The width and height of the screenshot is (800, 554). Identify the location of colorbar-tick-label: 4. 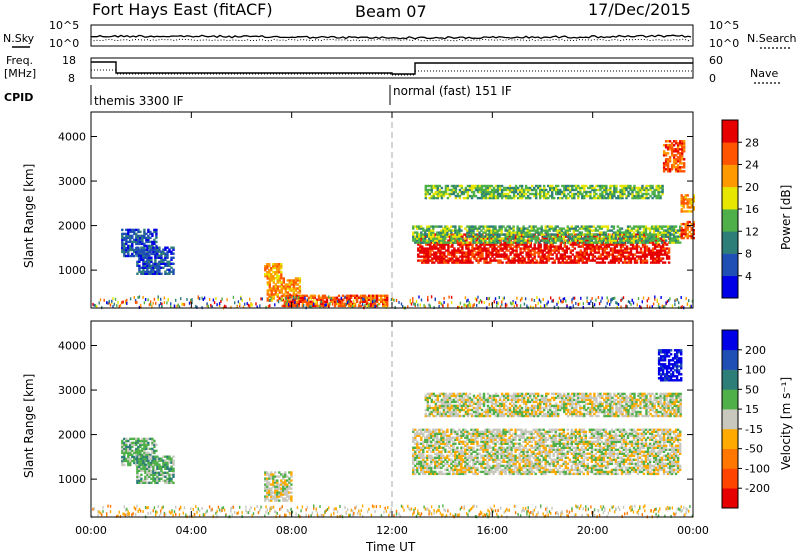
(748, 276).